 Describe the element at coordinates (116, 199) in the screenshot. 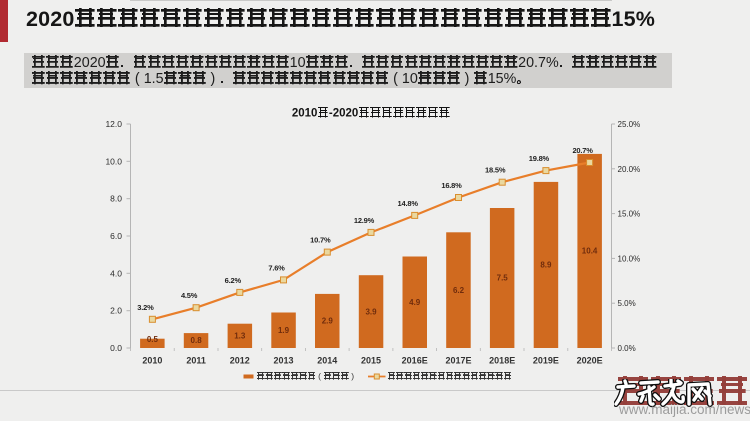

I see `svg-text: 8.0` at that location.